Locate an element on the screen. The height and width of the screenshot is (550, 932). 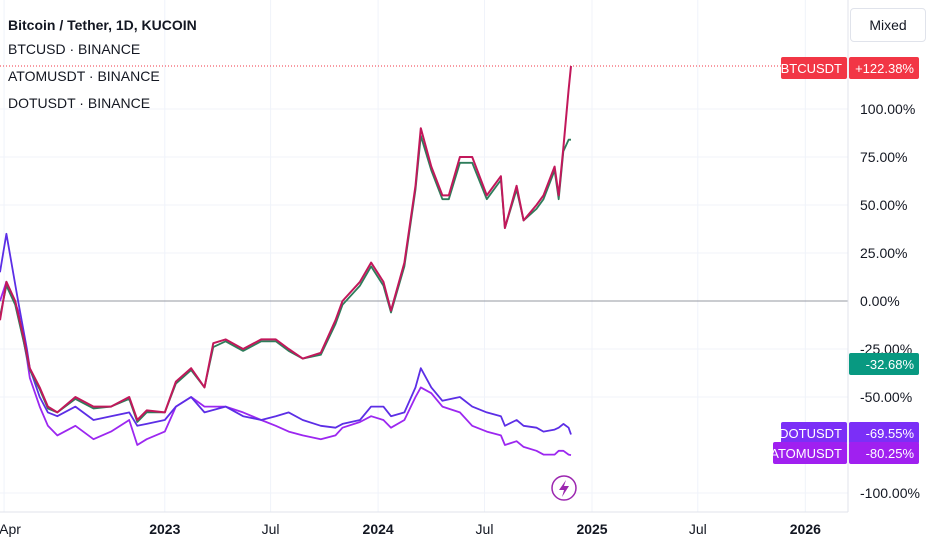
x-tick-label: 2023 is located at coordinates (164, 529).